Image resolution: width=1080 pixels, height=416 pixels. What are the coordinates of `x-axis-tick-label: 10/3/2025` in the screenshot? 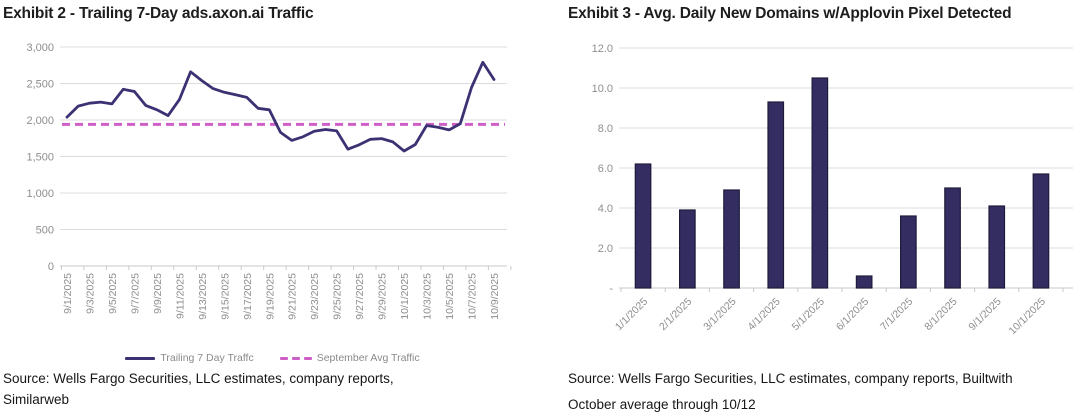 It's located at (428, 296).